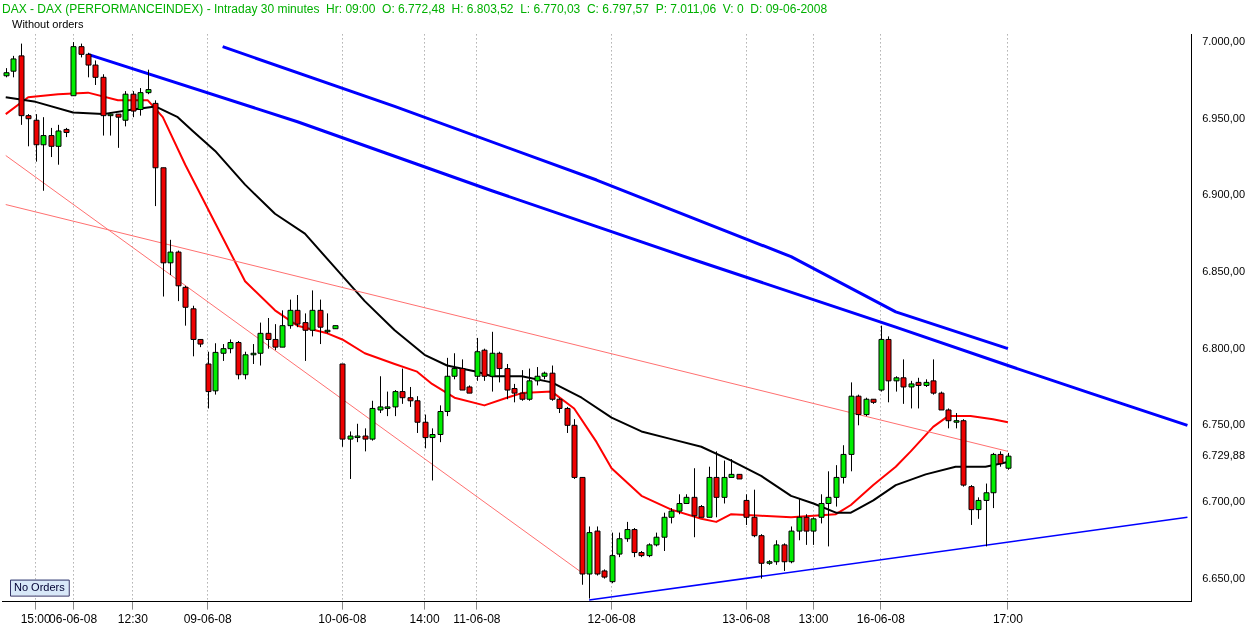  Describe the element at coordinates (35, 619) in the screenshot. I see `x-tick-label: 15:00` at that location.